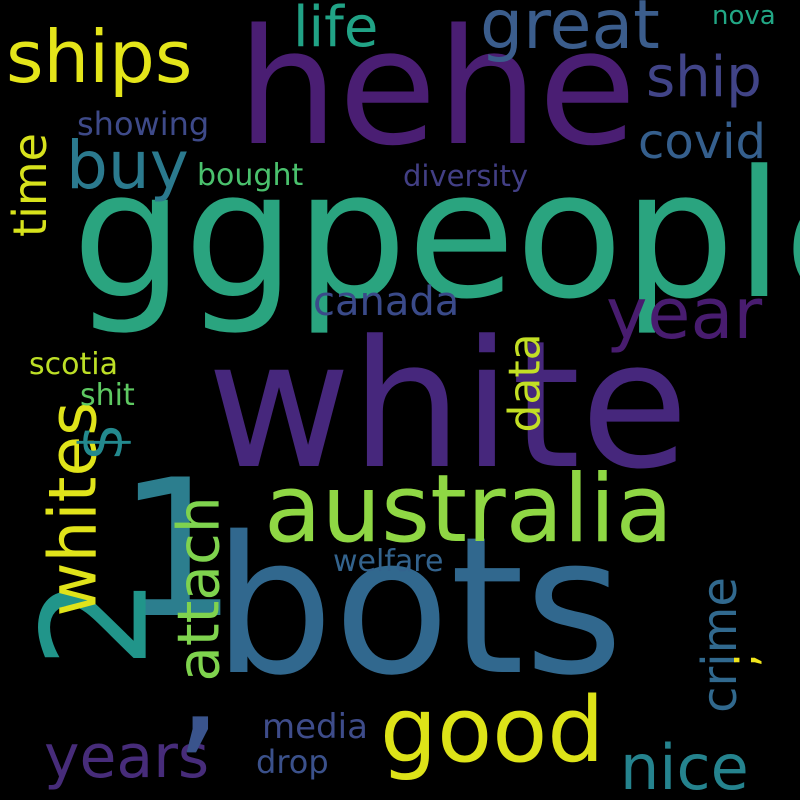 Image resolution: width=800 pixels, height=800 pixels. Describe the element at coordinates (744, 16) in the screenshot. I see `word-nova: nova` at that location.